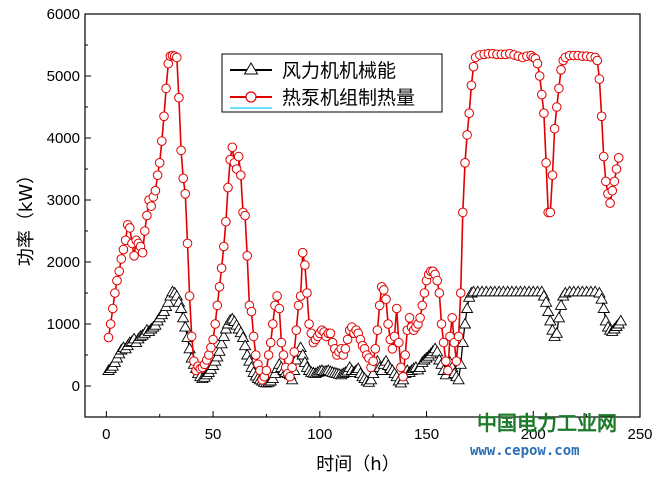 The height and width of the screenshot is (478, 656). What do you see at coordinates (639, 434) in the screenshot?
I see `x-tick-label: 250` at bounding box center [639, 434].